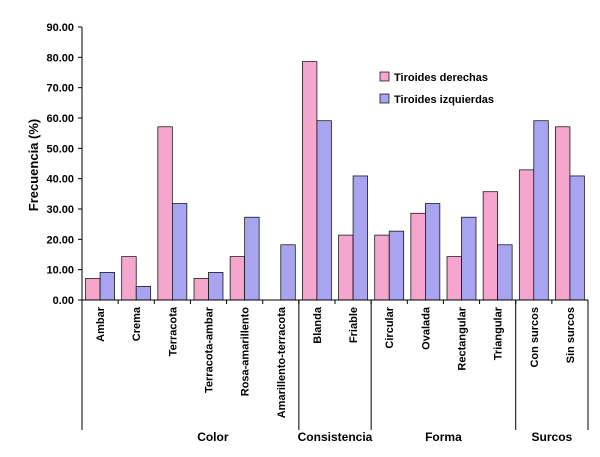 The image size is (600, 457). What do you see at coordinates (571, 335) in the screenshot?
I see `category-label: Sin surcos` at bounding box center [571, 335].